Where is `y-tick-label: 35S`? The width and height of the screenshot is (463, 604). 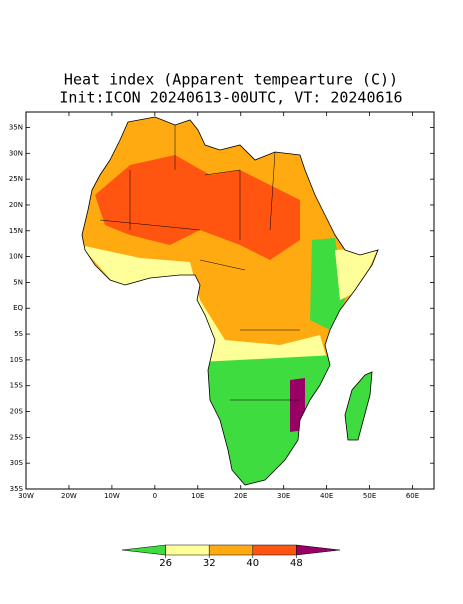 y-tick-label: 35S is located at coordinates (17, 489).